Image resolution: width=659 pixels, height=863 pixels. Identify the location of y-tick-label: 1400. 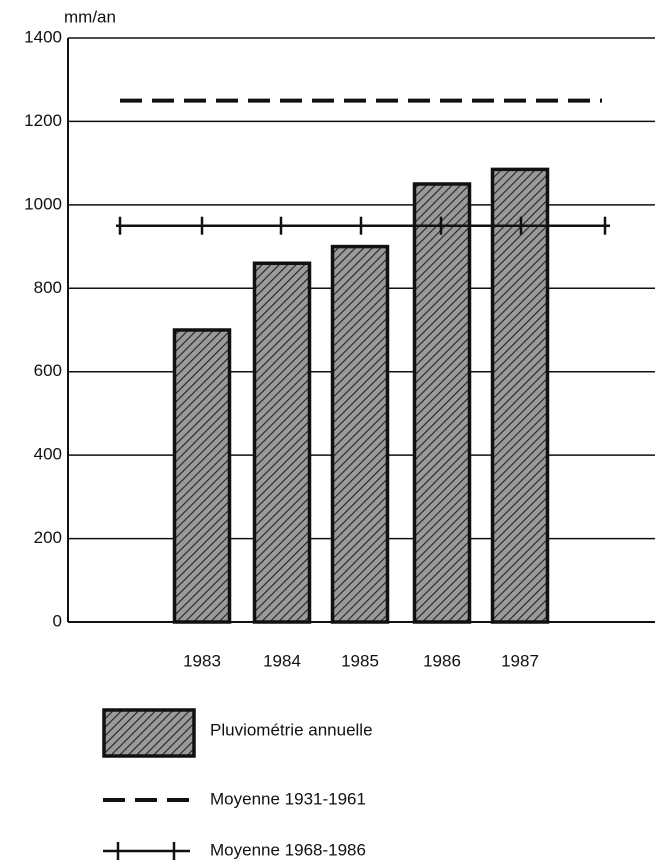
(43, 36).